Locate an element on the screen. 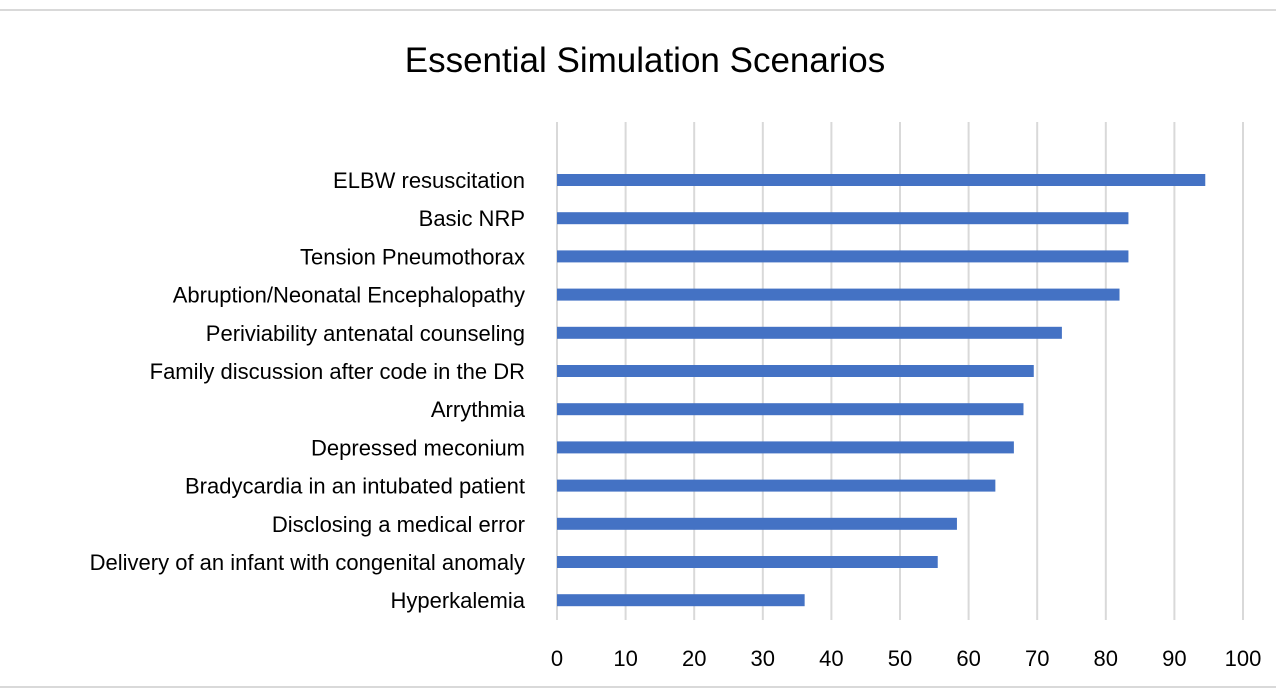 Image resolution: width=1276 pixels, height=692 pixels. category-label-12: Hyperkalemia is located at coordinates (458, 600).